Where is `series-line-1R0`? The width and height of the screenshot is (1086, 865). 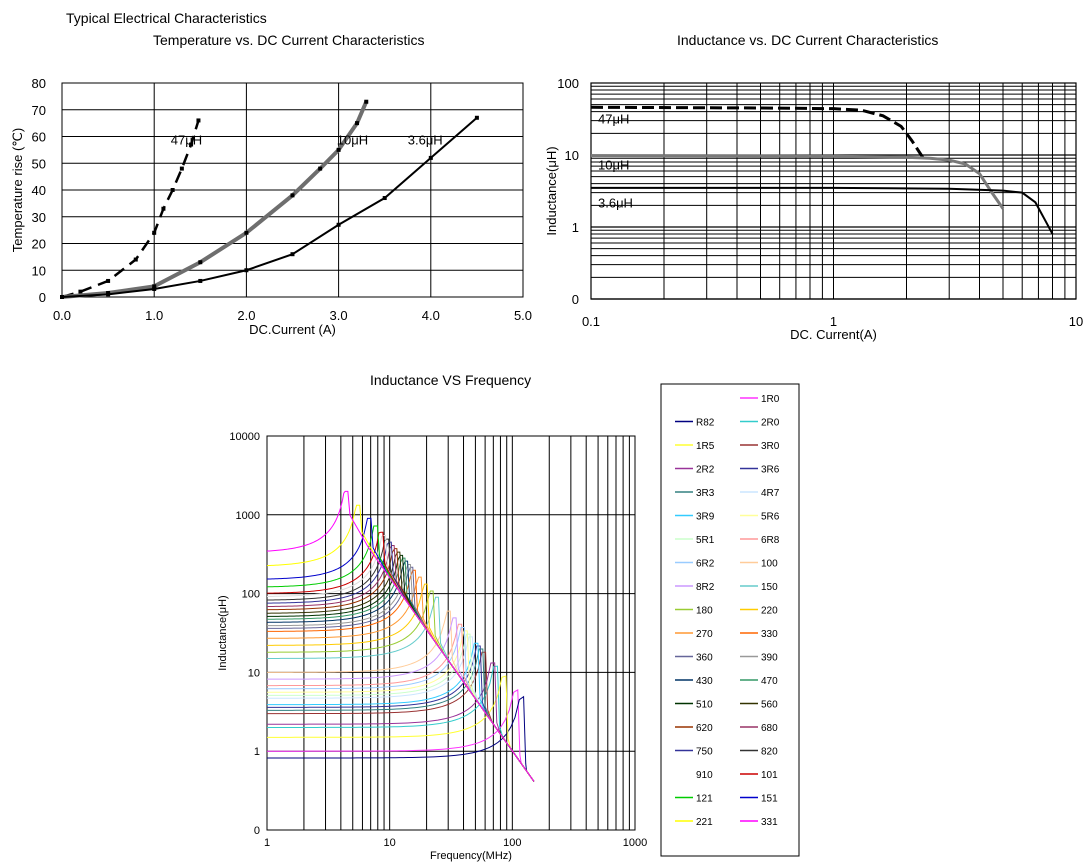 series-line-1R0 is located at coordinates (400, 735).